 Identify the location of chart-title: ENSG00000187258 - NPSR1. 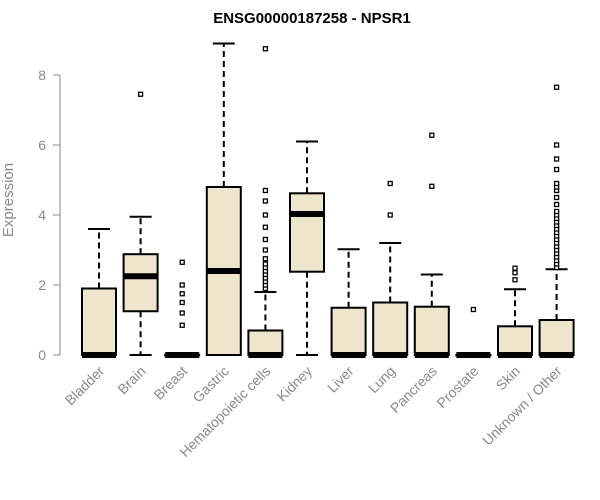
(312, 18).